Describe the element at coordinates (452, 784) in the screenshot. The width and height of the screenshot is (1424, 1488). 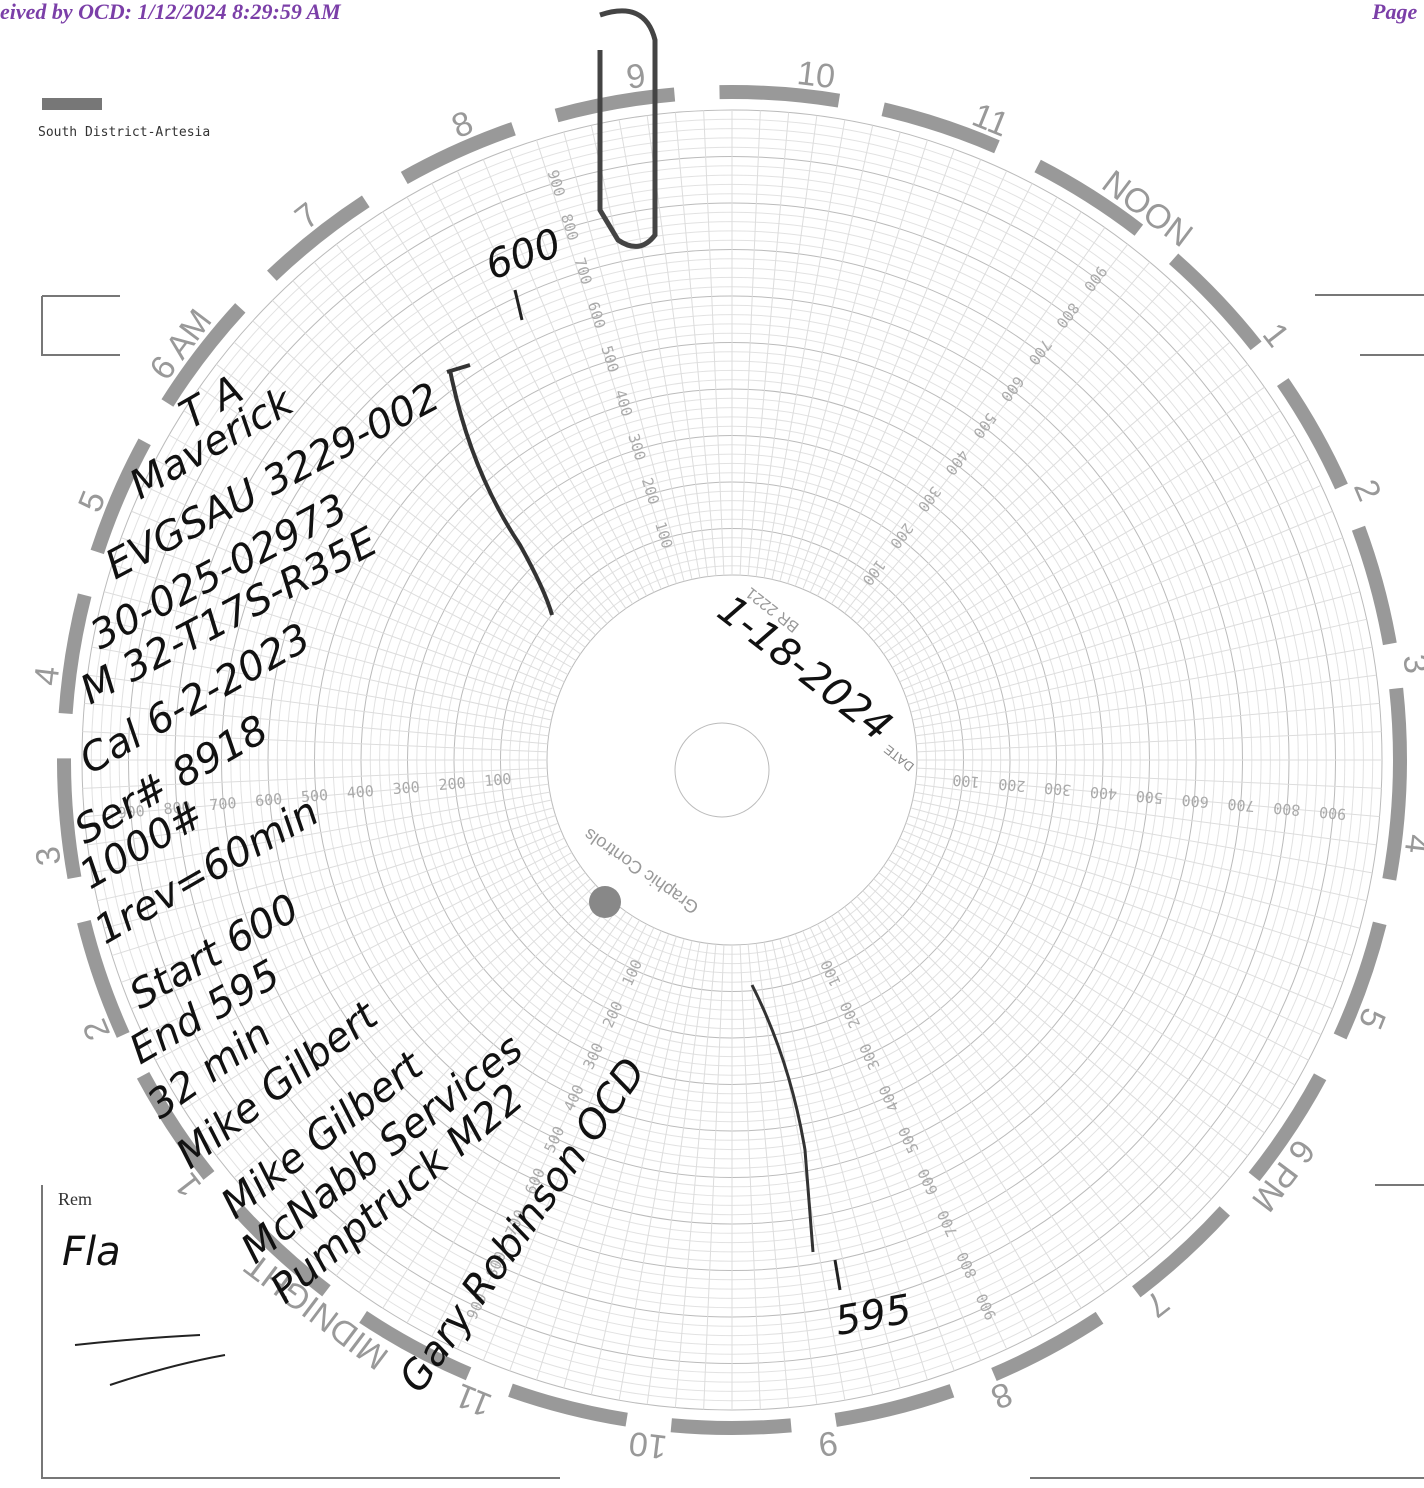
I see `ring-label: 200` at that location.